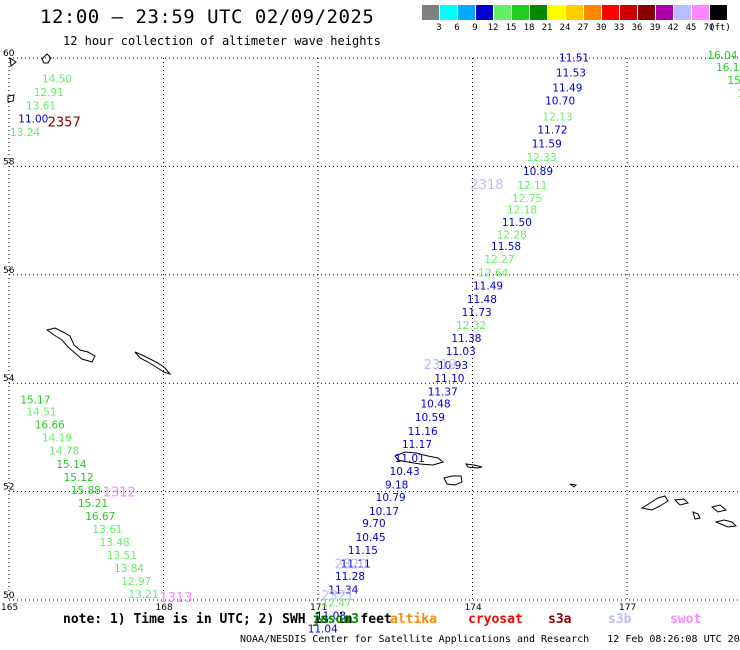  What do you see at coordinates (571, 73) in the screenshot?
I see `wave-height-value: 11.53` at bounding box center [571, 73].